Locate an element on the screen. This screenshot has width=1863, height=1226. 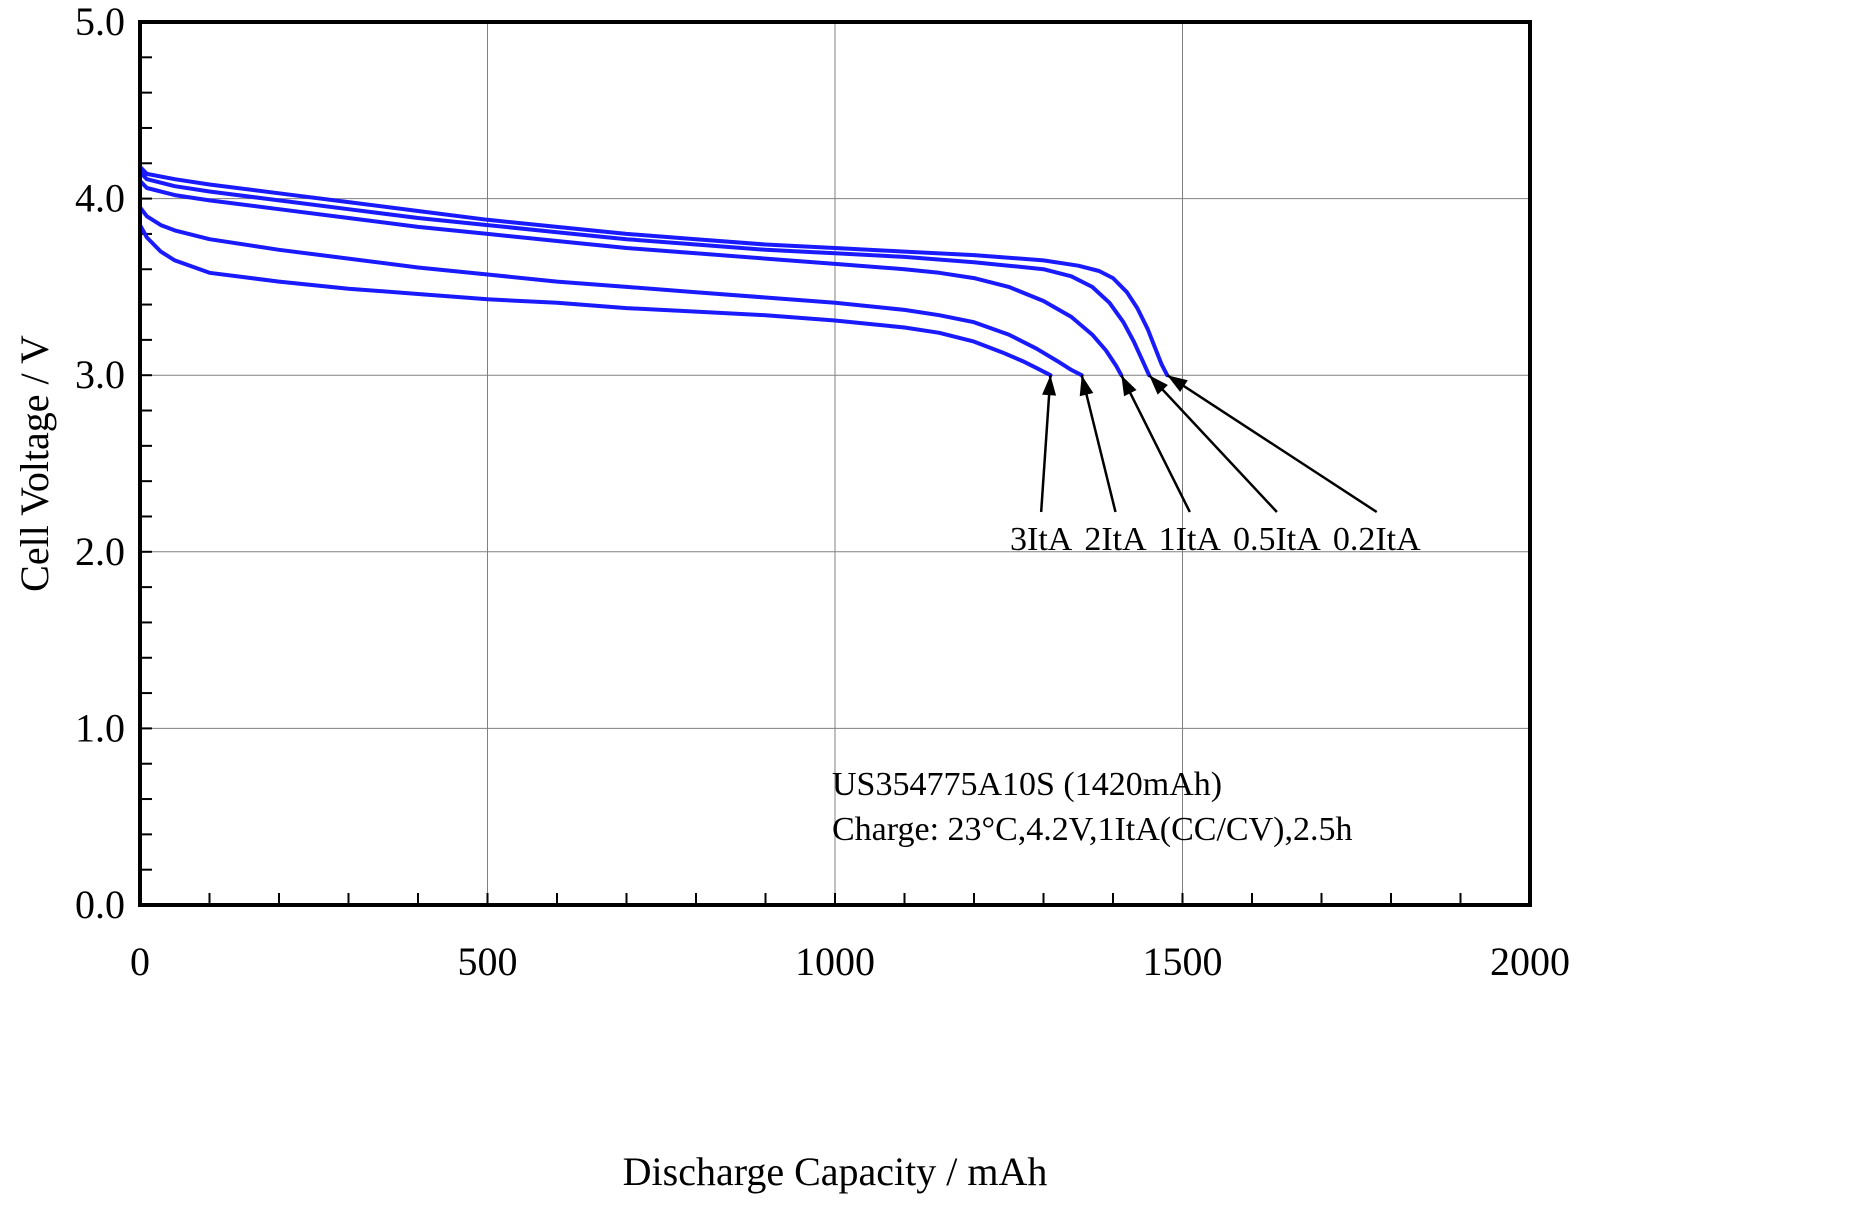
series-line-2ita is located at coordinates (611, 291).